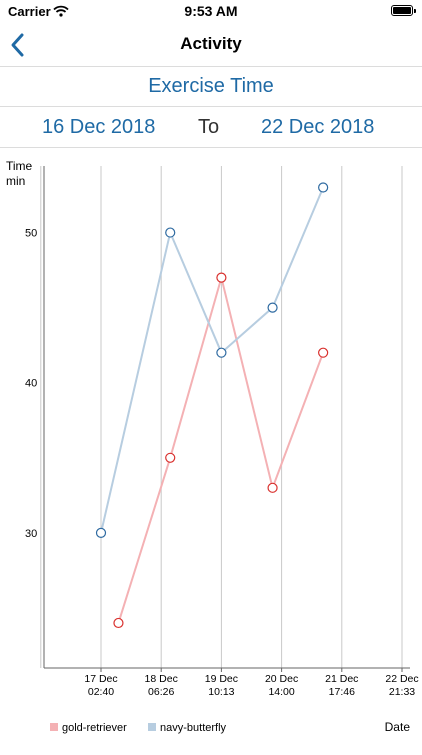  I want to click on clock: 9:53 AM, so click(211, 11).